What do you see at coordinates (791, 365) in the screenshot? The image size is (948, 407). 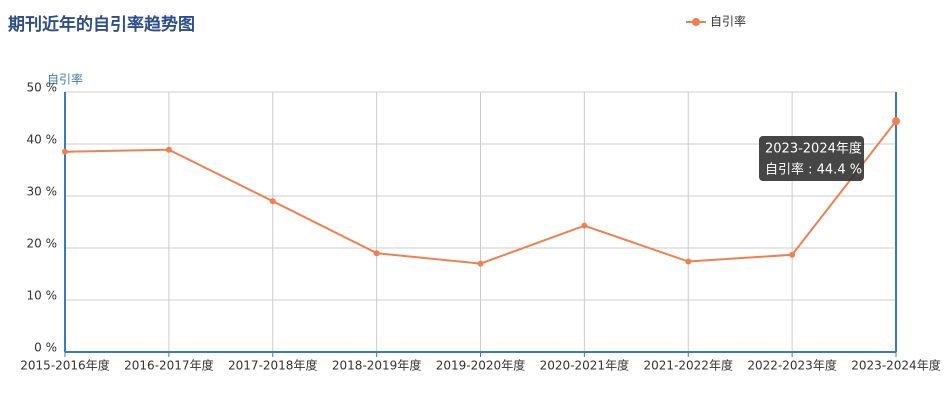 I see `x-tick-label: 2022-2023年度` at bounding box center [791, 365].